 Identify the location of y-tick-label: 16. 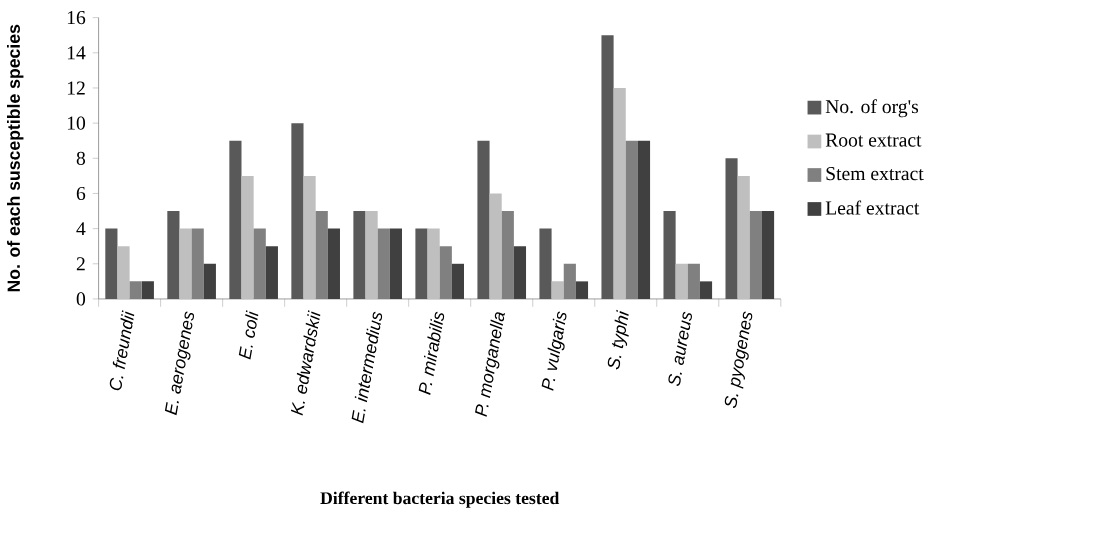
(76, 18).